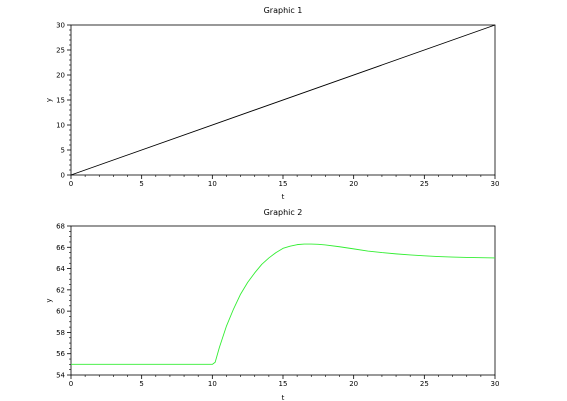 This screenshot has height=401, width=567. What do you see at coordinates (60, 269) in the screenshot?
I see `y-tick-label: 64` at bounding box center [60, 269].